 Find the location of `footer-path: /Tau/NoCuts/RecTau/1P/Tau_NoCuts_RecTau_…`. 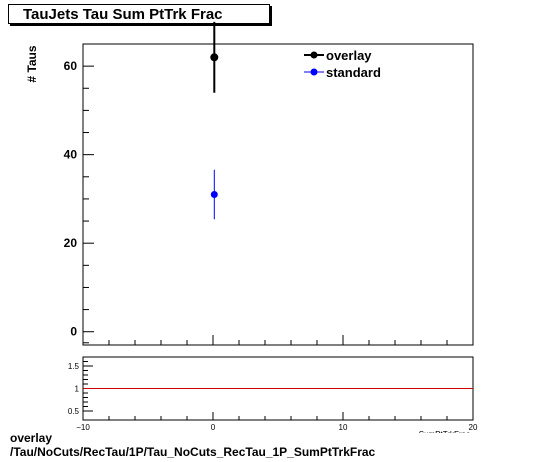

footer-path: /Tau/NoCuts/RecTau/1P/Tau_NoCuts_RecTau_… is located at coordinates (193, 452).